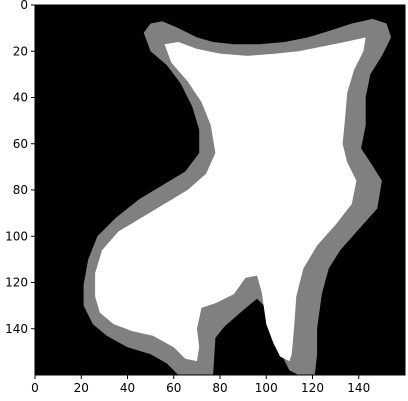 The height and width of the screenshot is (401, 408). Describe the element at coordinates (35, 388) in the screenshot. I see `x-tick-label: 0` at that location.